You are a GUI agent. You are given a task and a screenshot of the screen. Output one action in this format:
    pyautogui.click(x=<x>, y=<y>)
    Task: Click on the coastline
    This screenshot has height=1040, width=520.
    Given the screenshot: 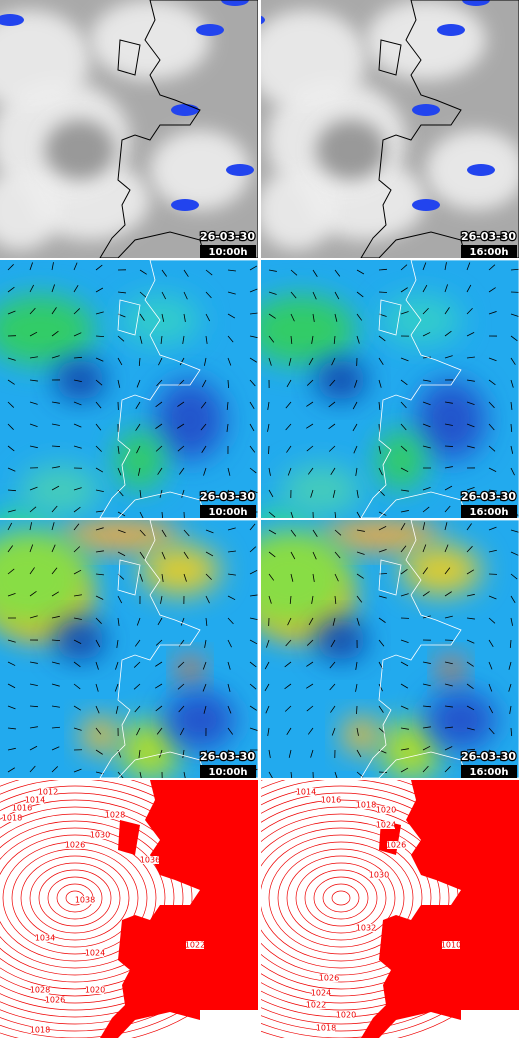 What is the action you would take?
    pyautogui.click(x=439, y=129)
    